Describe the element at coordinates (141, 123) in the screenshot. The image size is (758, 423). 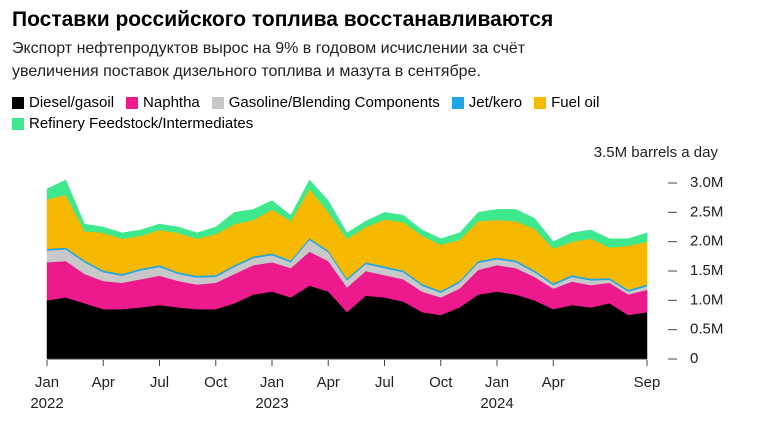
I see `legend-label: Refinery Feedstock/Intermediates` at that location.